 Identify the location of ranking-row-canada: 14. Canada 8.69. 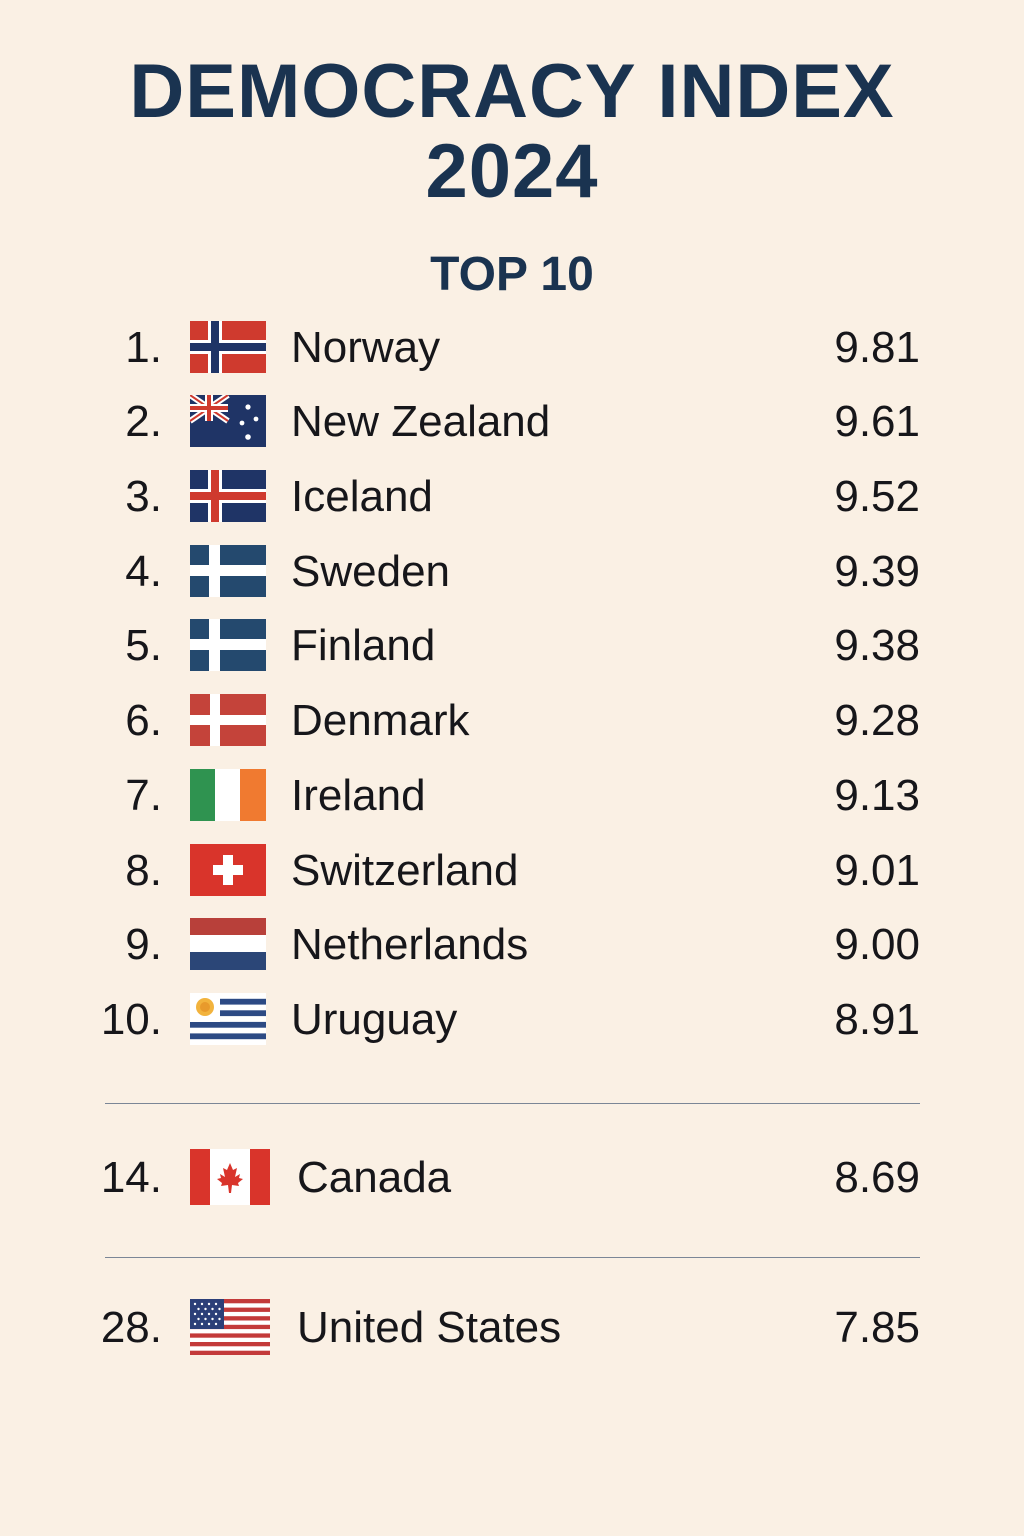
(512, 1178).